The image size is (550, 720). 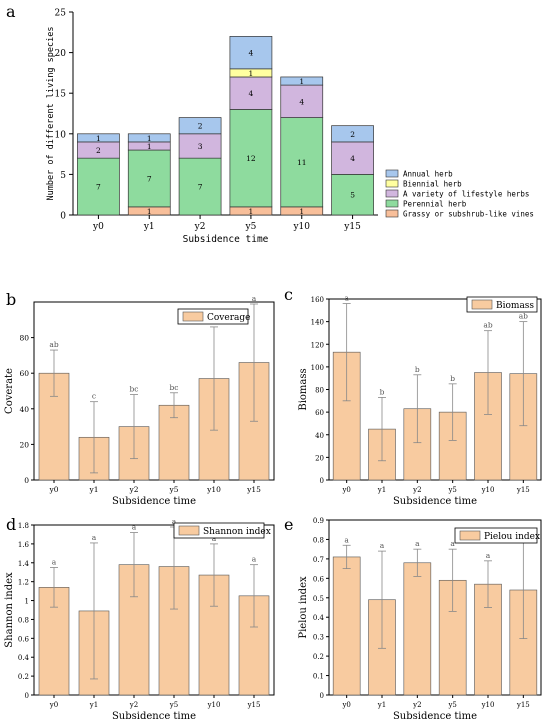 I want to click on legend-label: Perennial herb, so click(x=435, y=204).